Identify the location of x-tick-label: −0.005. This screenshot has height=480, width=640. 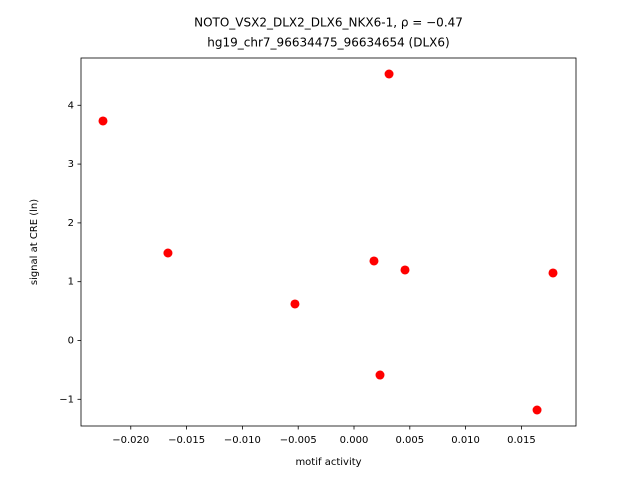
(298, 440).